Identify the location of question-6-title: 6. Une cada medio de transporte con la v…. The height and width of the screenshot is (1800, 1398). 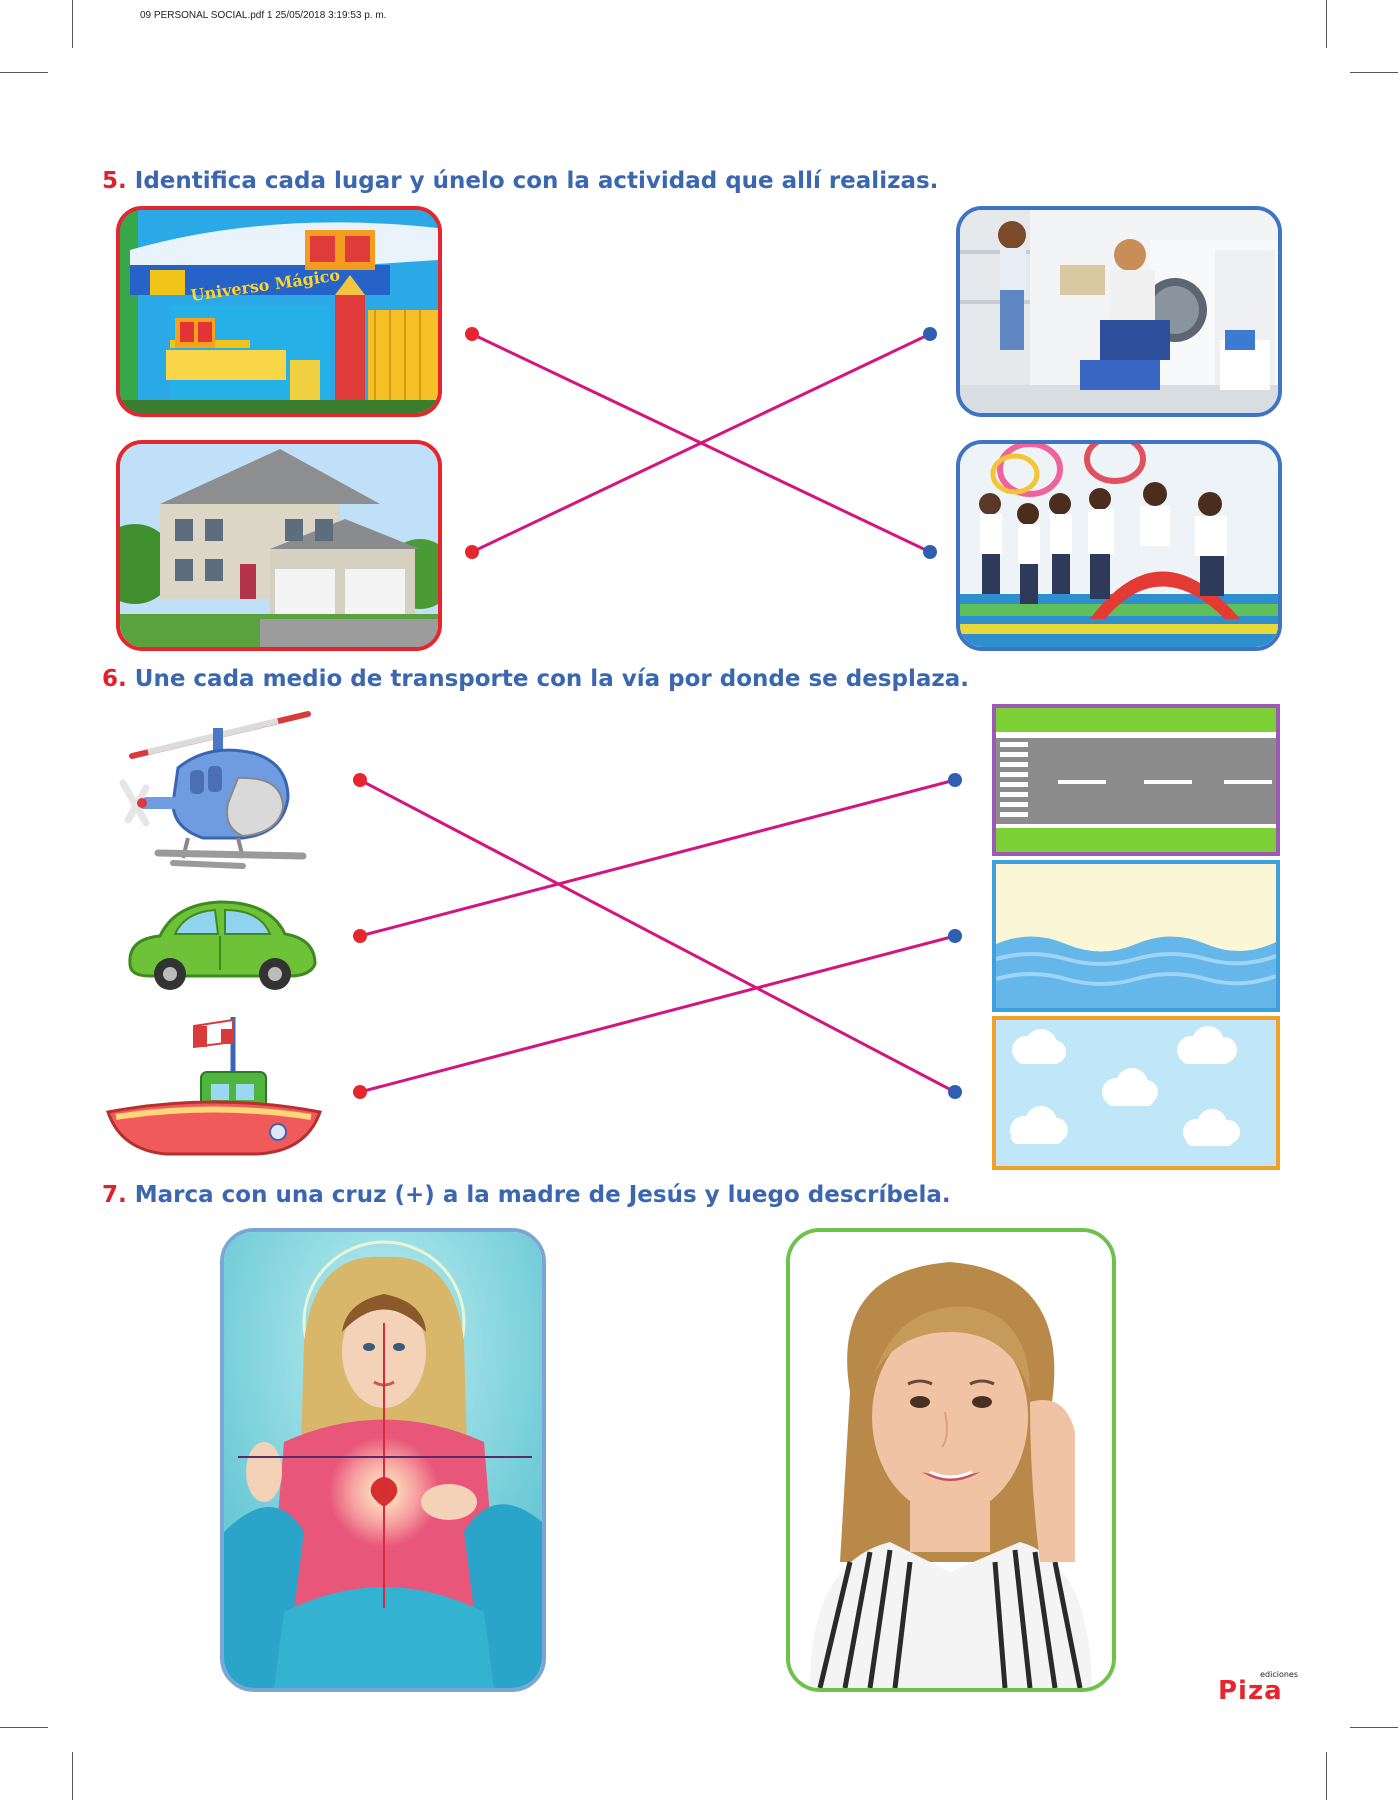
(535, 679).